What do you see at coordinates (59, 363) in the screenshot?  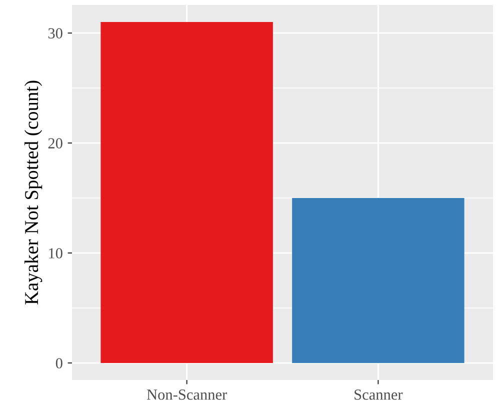 I see `y-tick-label: 0` at bounding box center [59, 363].